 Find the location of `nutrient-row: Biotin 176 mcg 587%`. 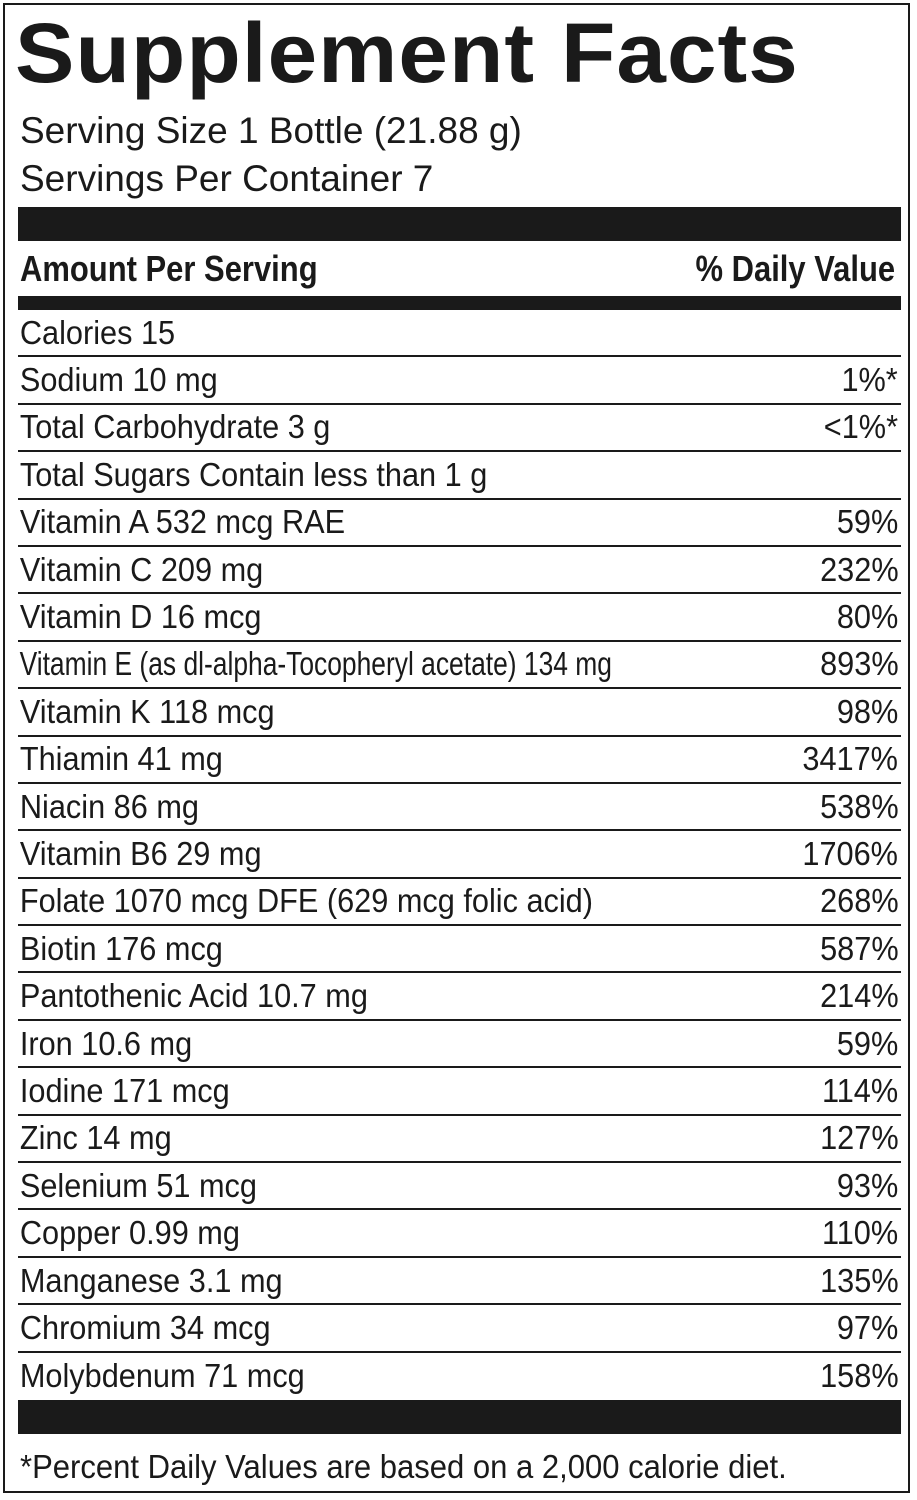

nutrient-row: Biotin 176 mcg 587% is located at coordinates (459, 950).